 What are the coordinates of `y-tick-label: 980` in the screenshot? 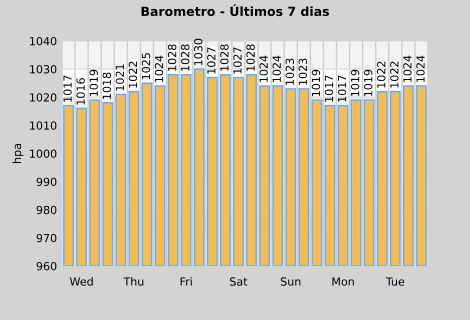 It's located at (46, 210).